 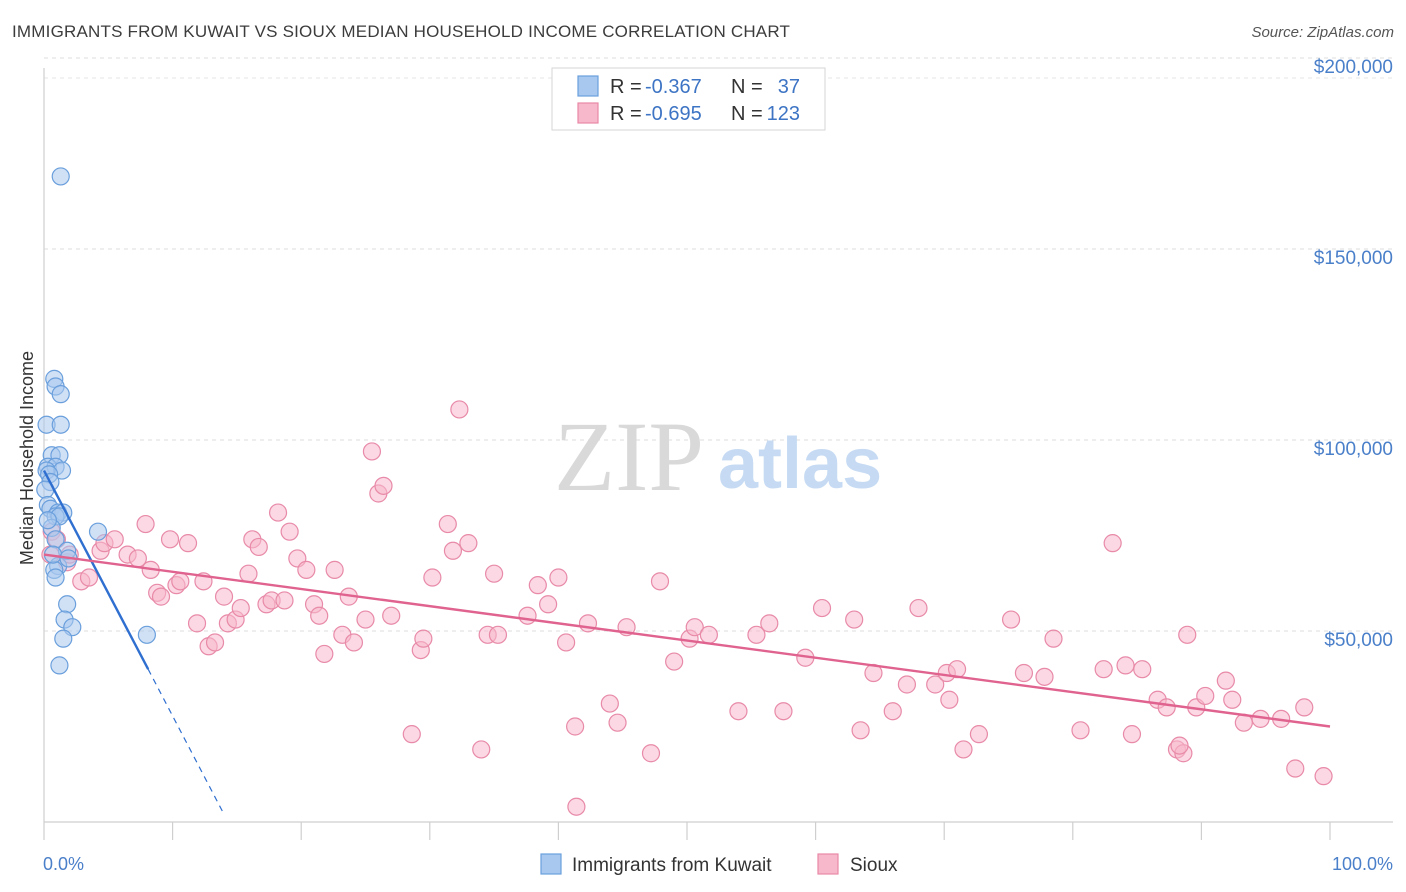 I want to click on legend-r-label-kuwait: R =, so click(x=626, y=87).